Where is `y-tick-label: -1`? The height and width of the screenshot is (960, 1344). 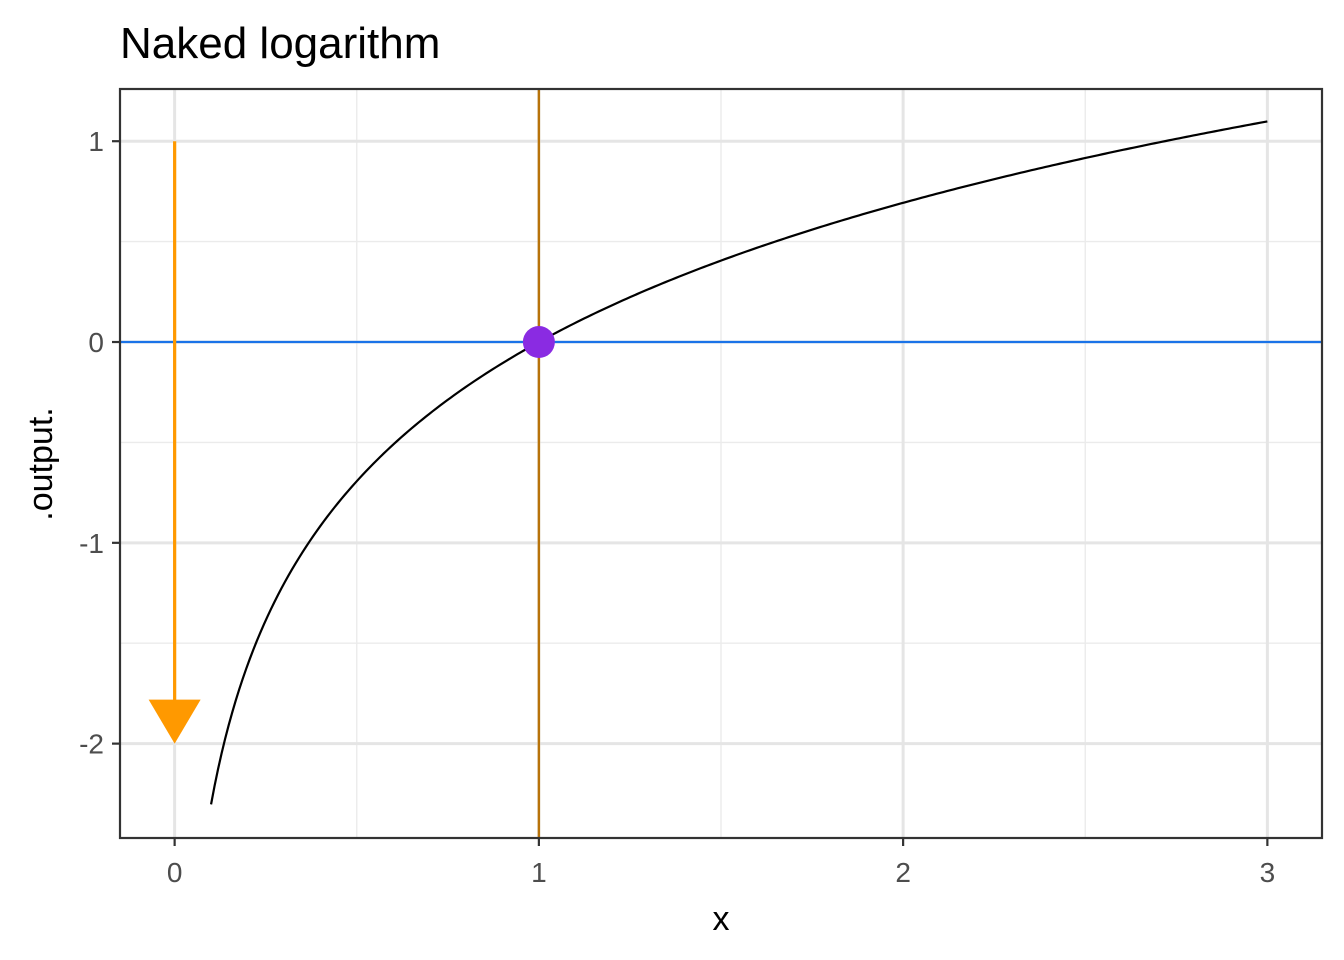 y-tick-label: -1 is located at coordinates (91, 543).